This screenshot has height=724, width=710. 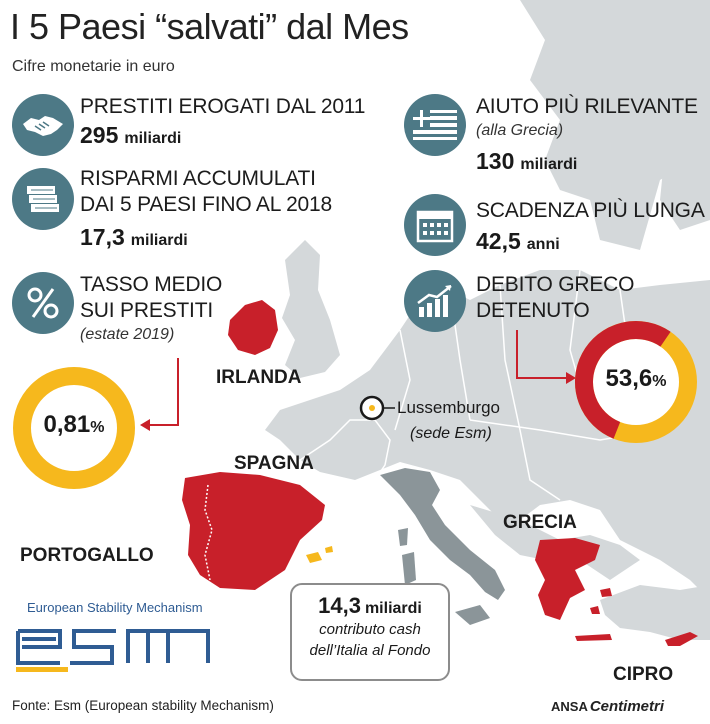 I want to click on luxembourg-note: (sede Esm), so click(x=451, y=433).